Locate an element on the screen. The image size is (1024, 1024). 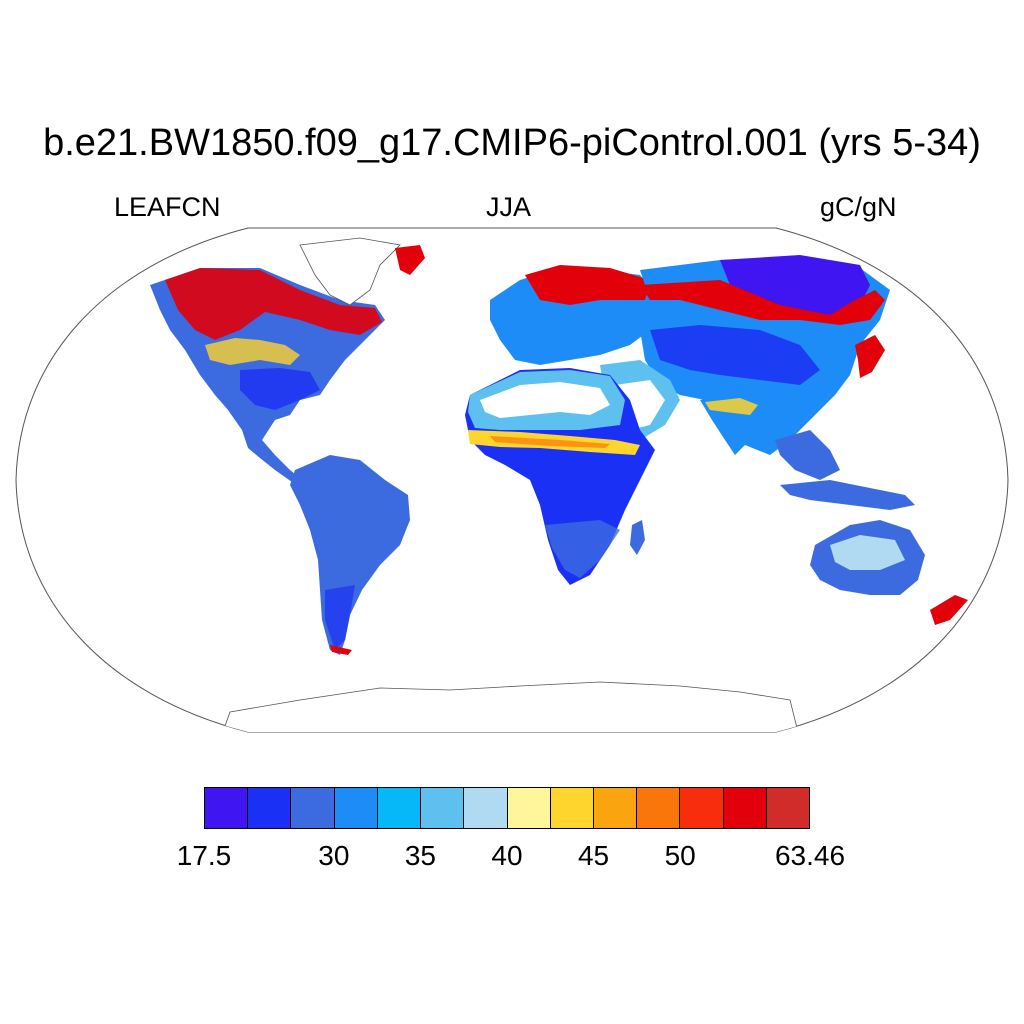
colorbar-label: 45 is located at coordinates (593, 855).